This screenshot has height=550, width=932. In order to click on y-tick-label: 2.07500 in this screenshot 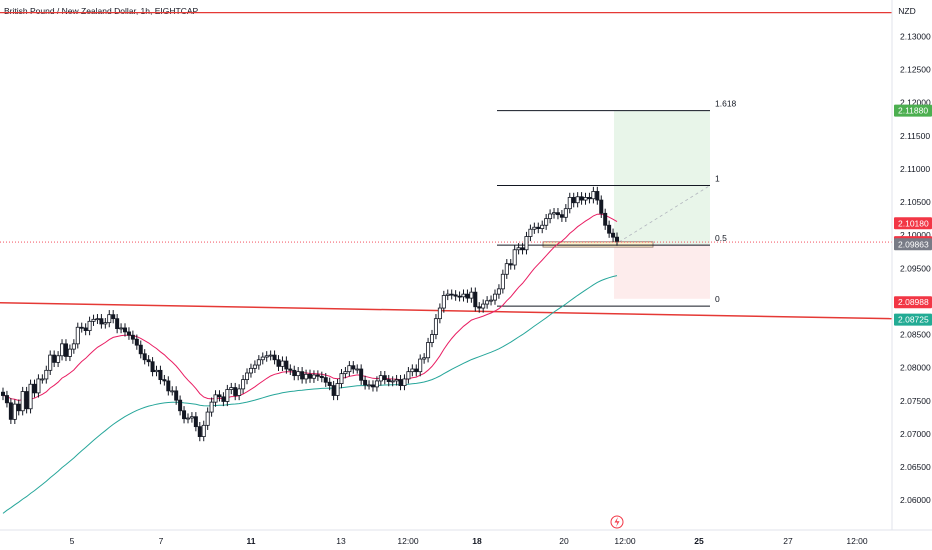, I will do `click(915, 401)`.